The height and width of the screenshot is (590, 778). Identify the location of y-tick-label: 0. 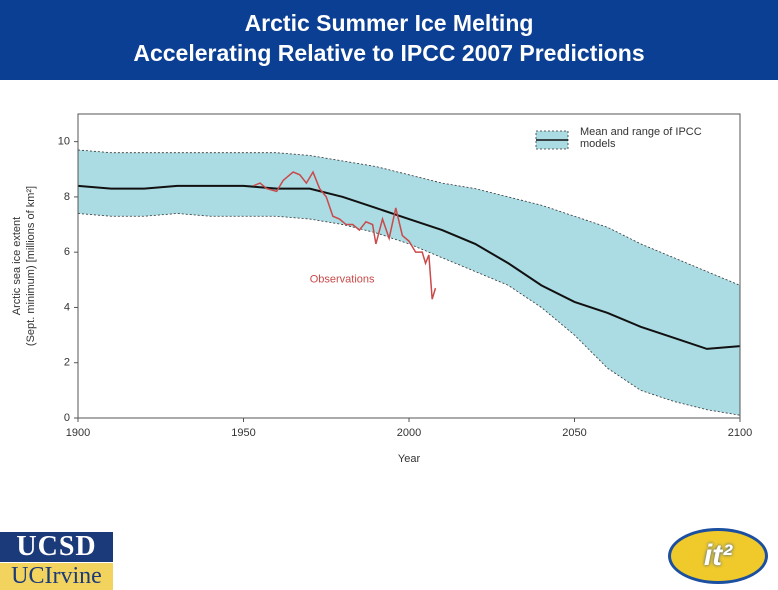
(67, 418).